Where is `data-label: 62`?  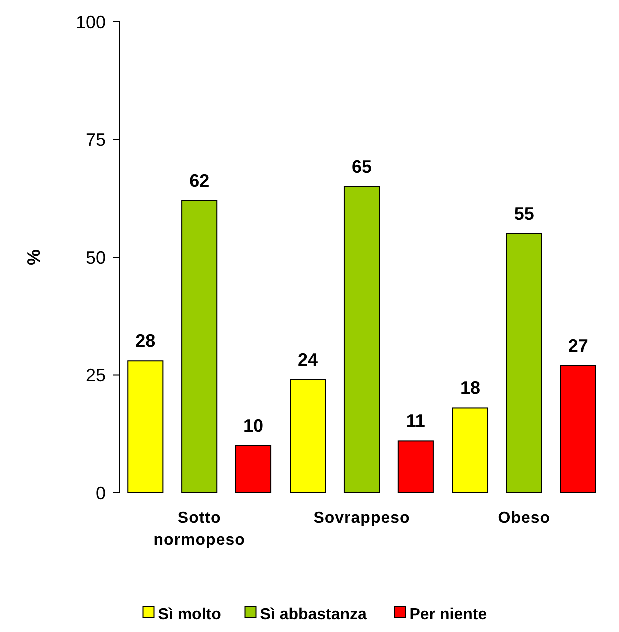 data-label: 62 is located at coordinates (200, 180).